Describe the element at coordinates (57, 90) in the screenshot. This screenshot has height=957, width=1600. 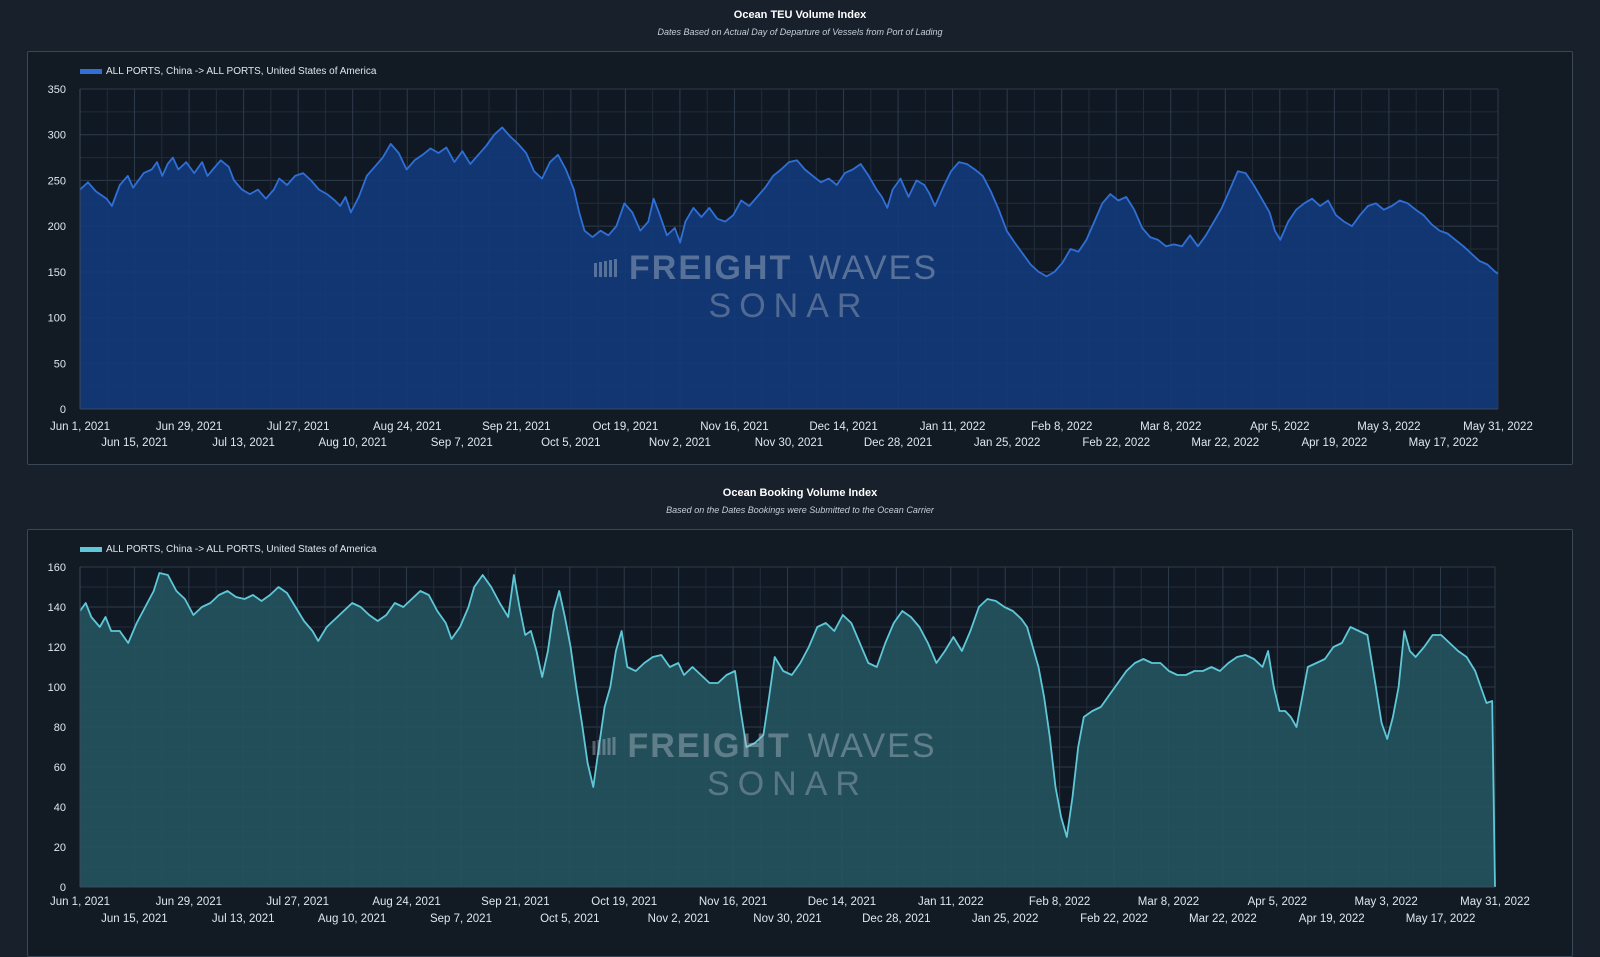
I see `y-tick-label: 350` at that location.